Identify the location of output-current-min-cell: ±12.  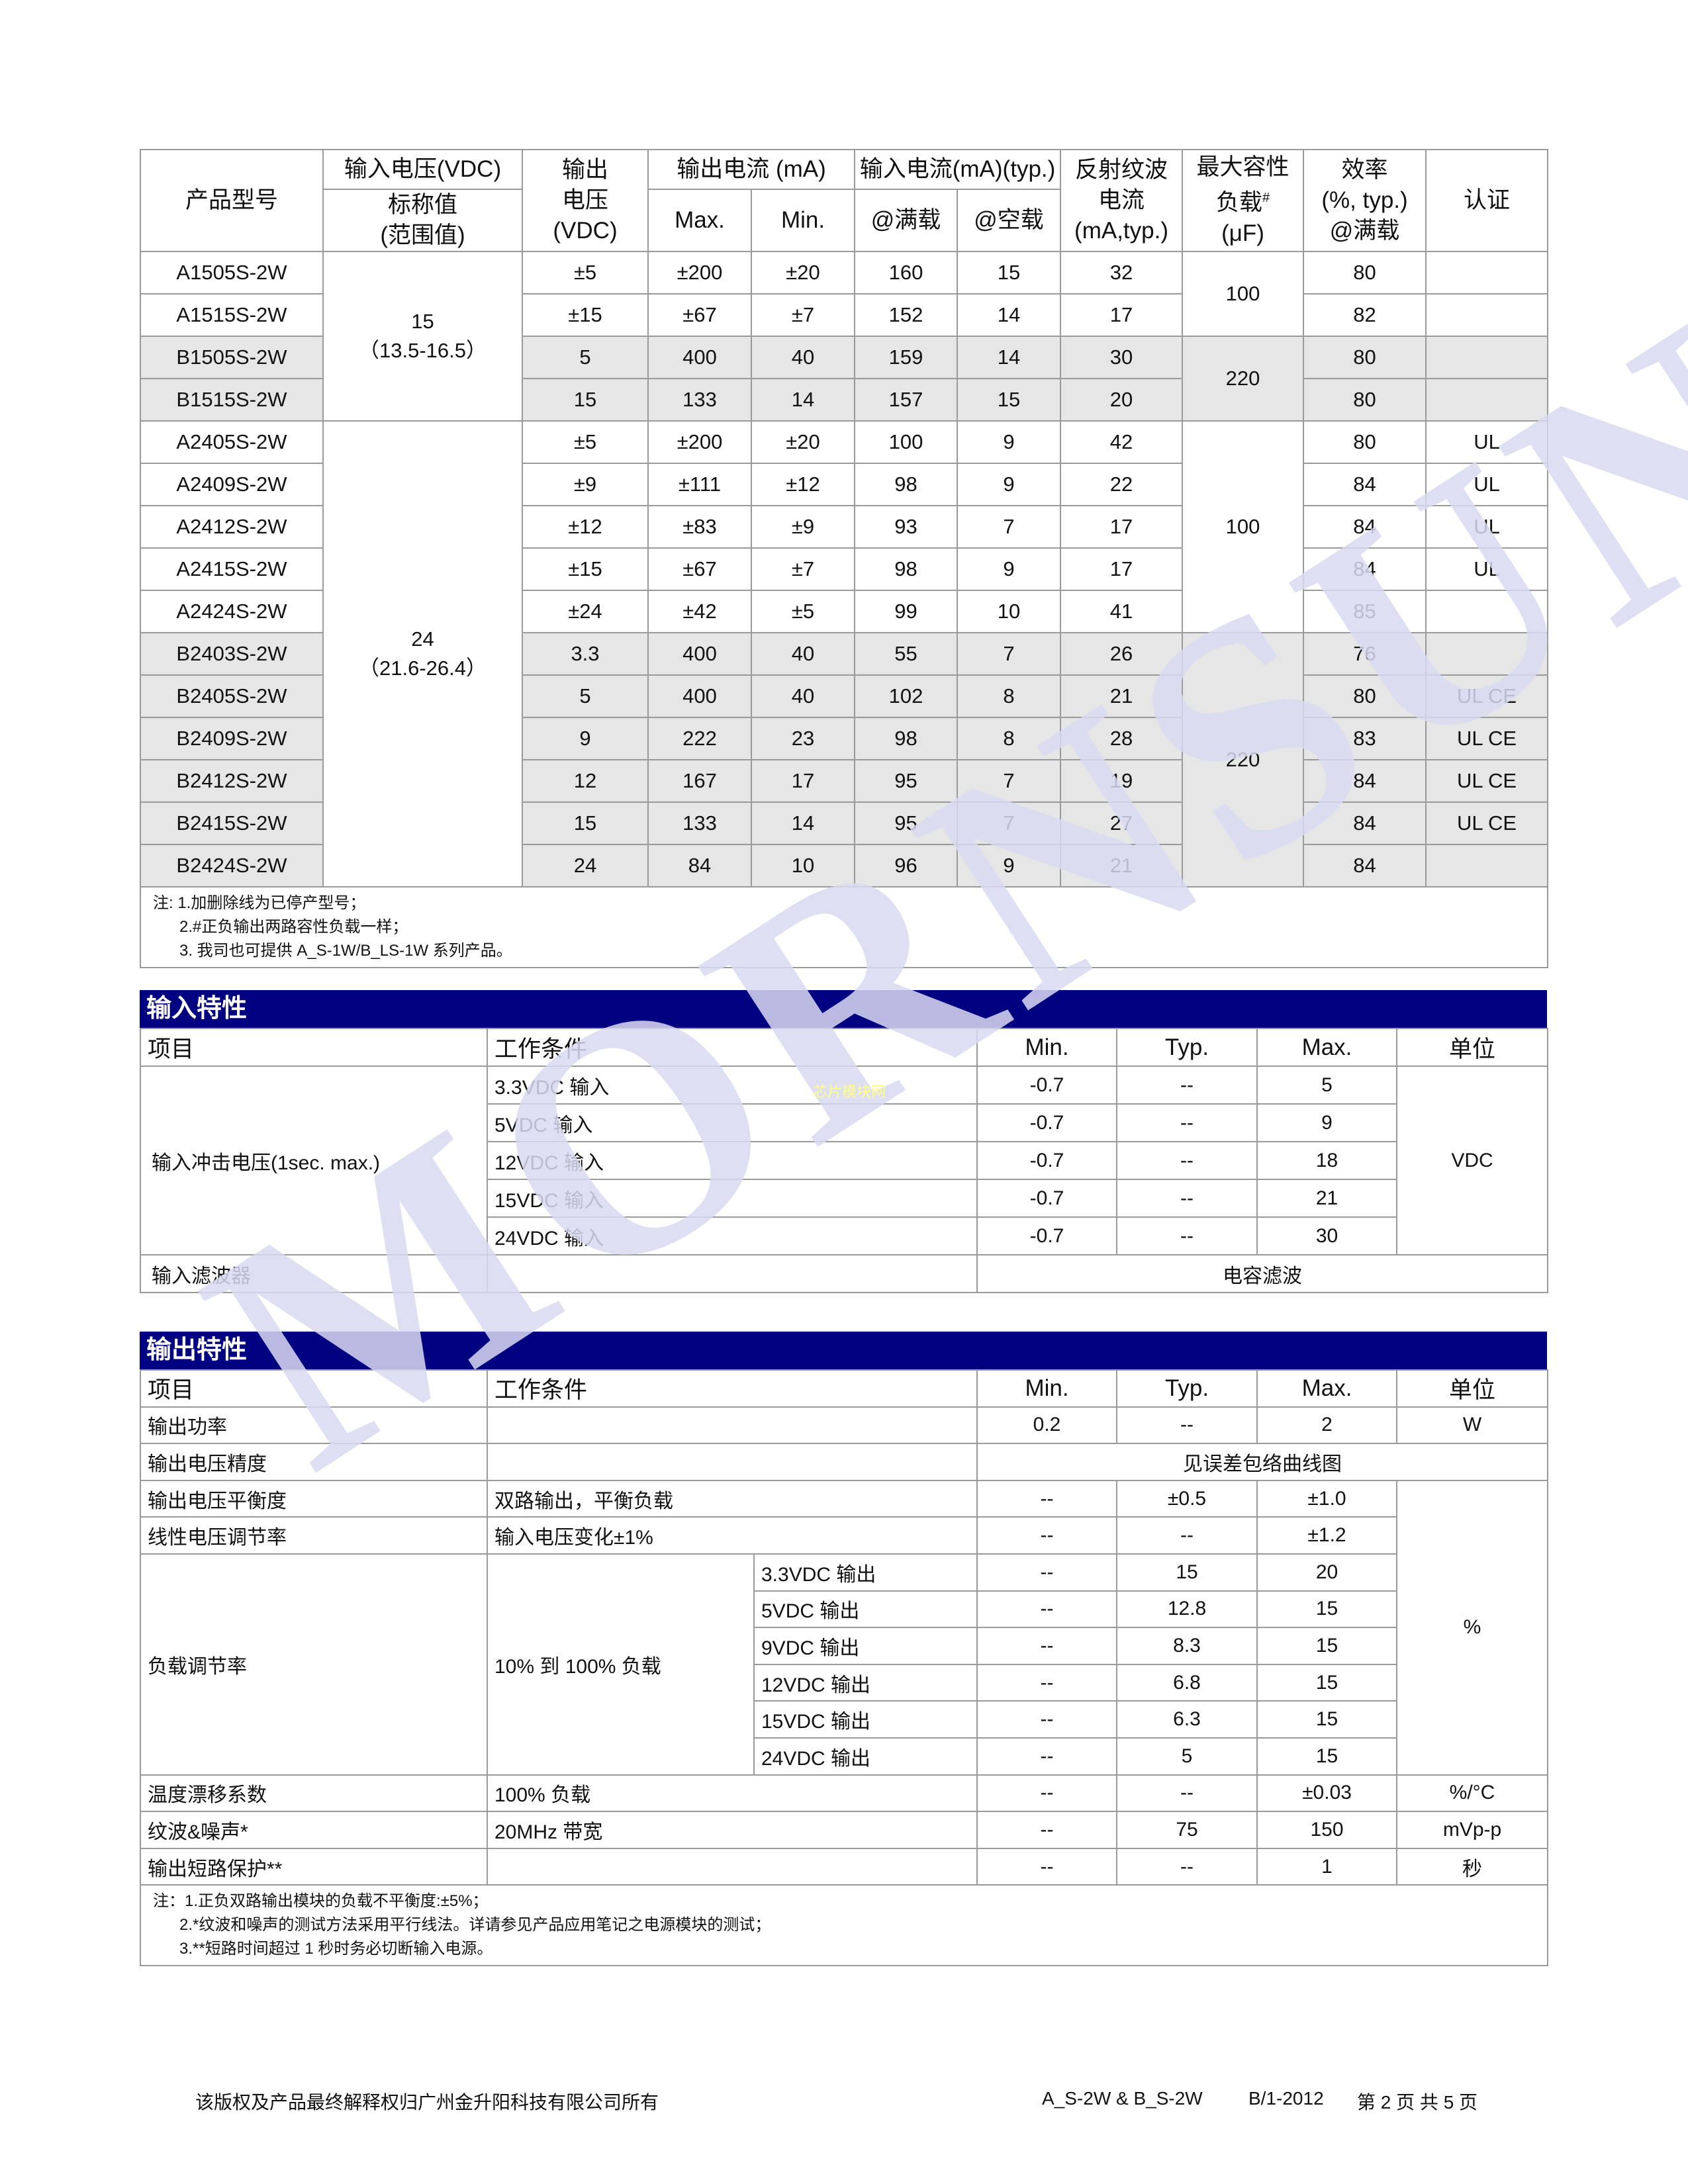
(803, 484).